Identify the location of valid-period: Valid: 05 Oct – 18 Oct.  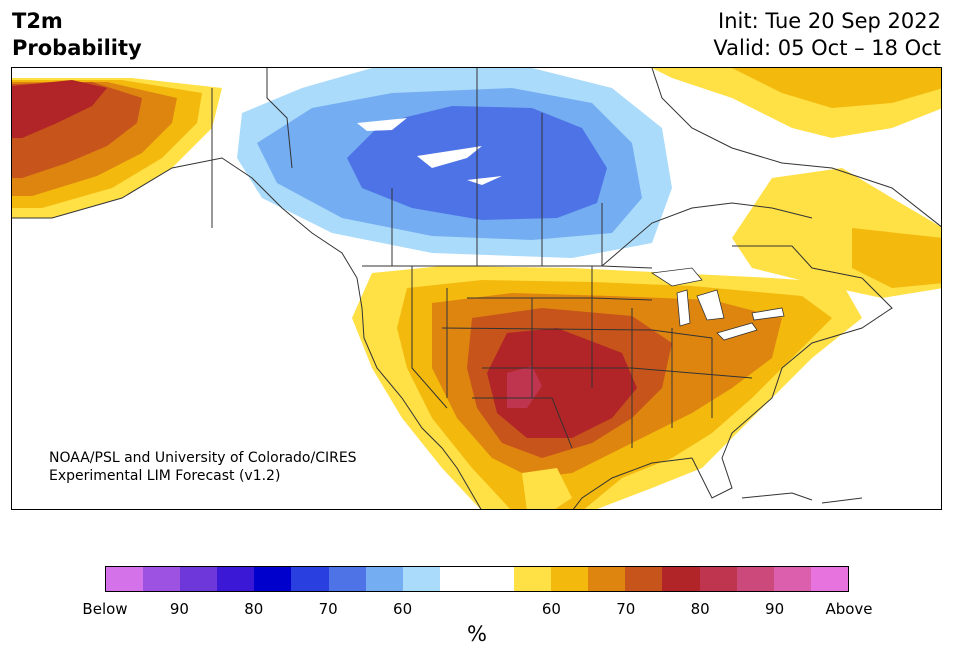
(827, 48).